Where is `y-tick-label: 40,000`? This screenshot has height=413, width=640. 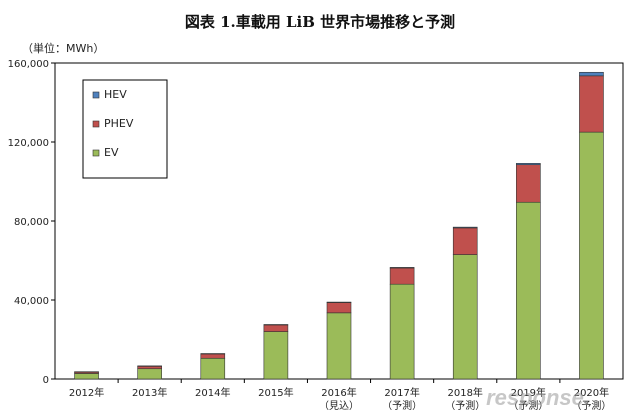
y-tick-label: 40,000 is located at coordinates (31, 301).